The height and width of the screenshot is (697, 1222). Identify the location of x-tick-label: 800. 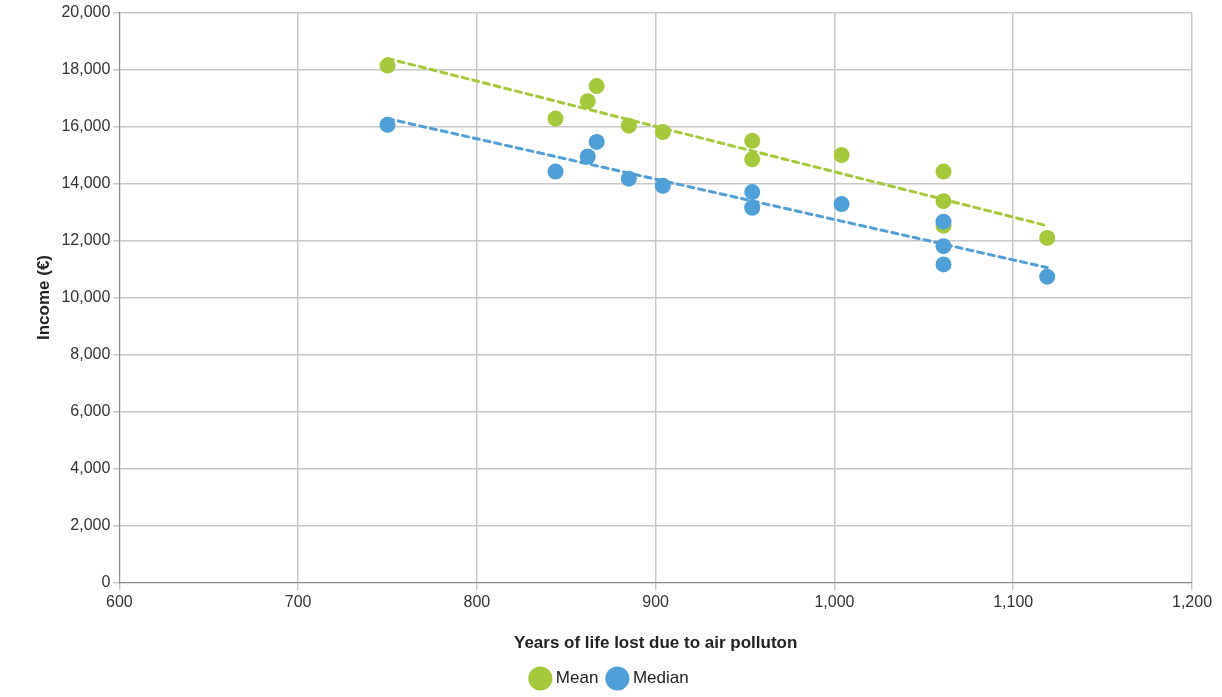
(477, 602).